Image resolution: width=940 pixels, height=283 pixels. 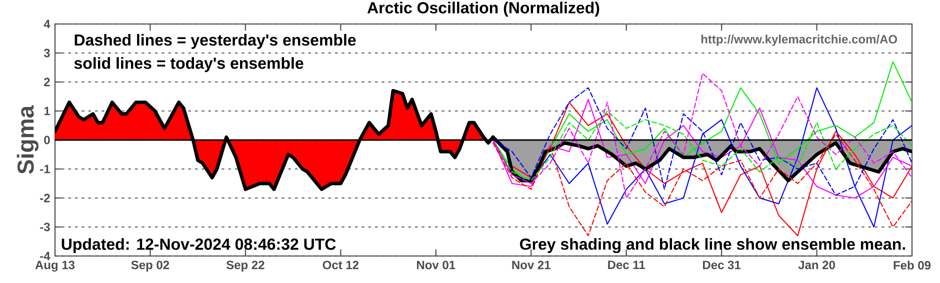 I want to click on annotation: solid lines = today's ensemble, so click(x=189, y=64).